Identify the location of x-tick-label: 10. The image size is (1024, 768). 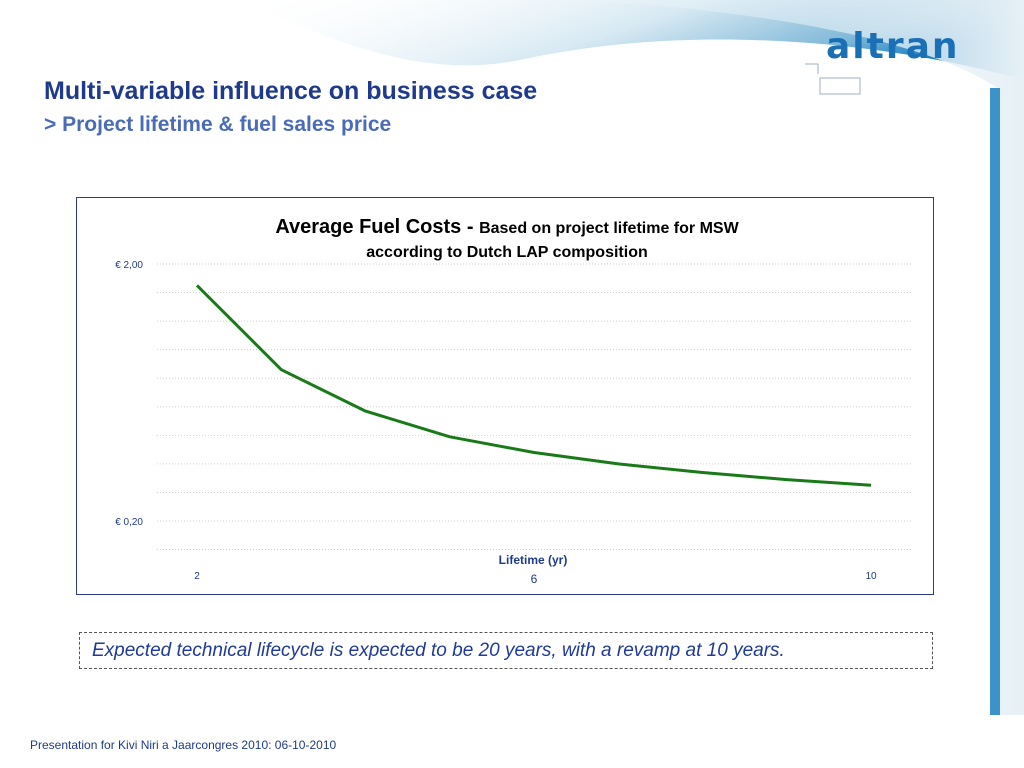
(871, 576).